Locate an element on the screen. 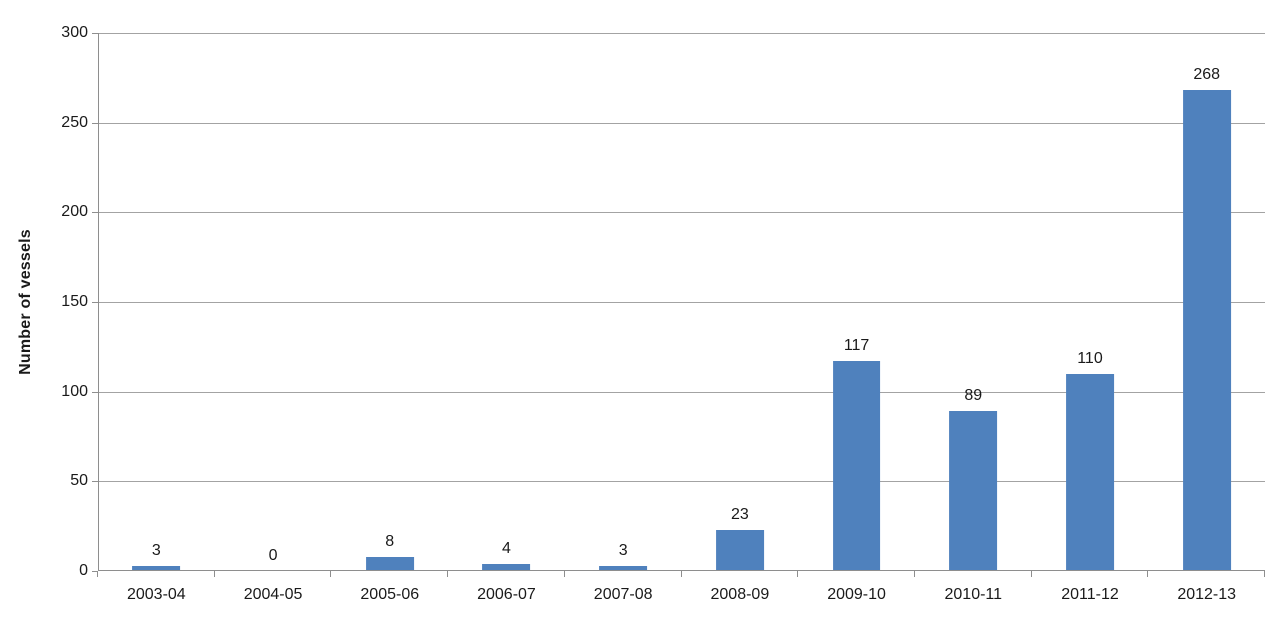 Image resolution: width=1278 pixels, height=637 pixels. data-label-2005-06: 8 is located at coordinates (390, 541).